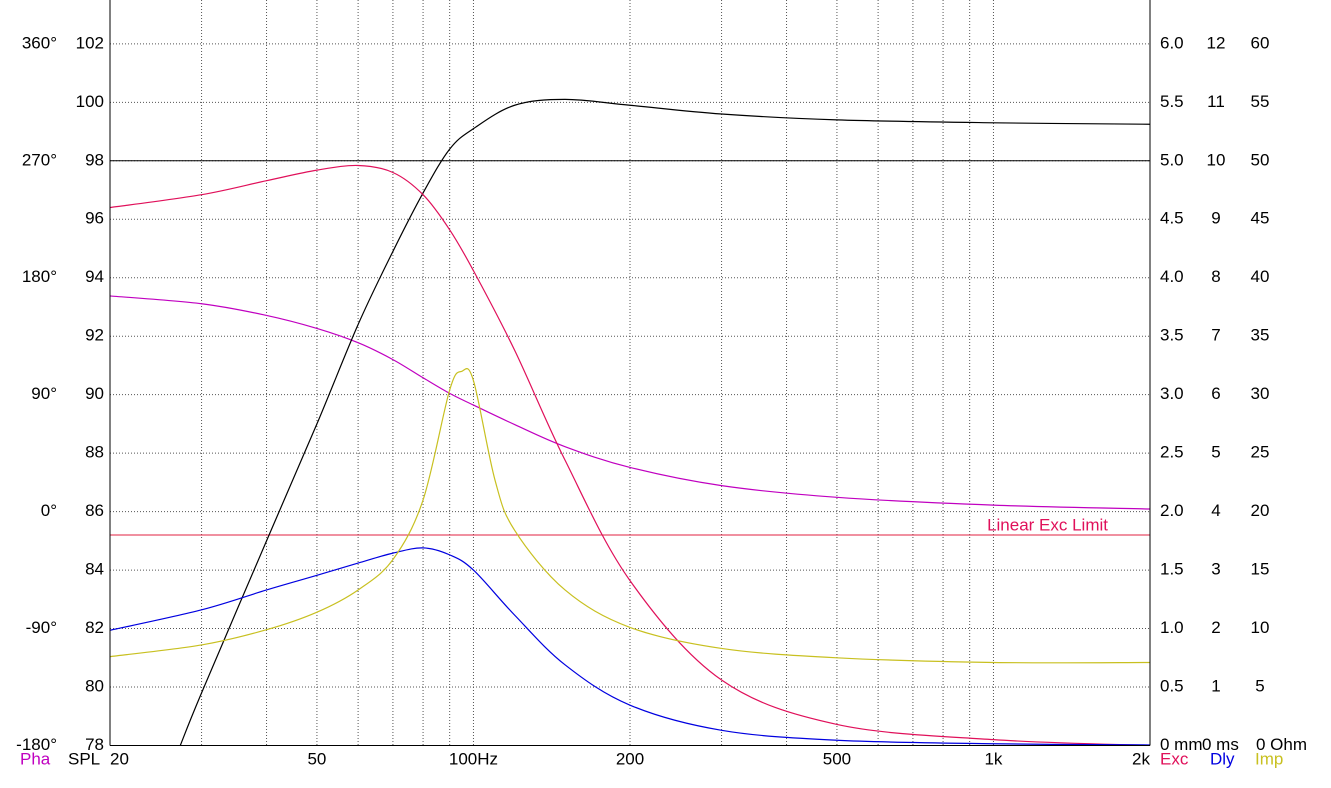  What do you see at coordinates (94, 393) in the screenshot?
I see `y-tick-label: 90` at bounding box center [94, 393].